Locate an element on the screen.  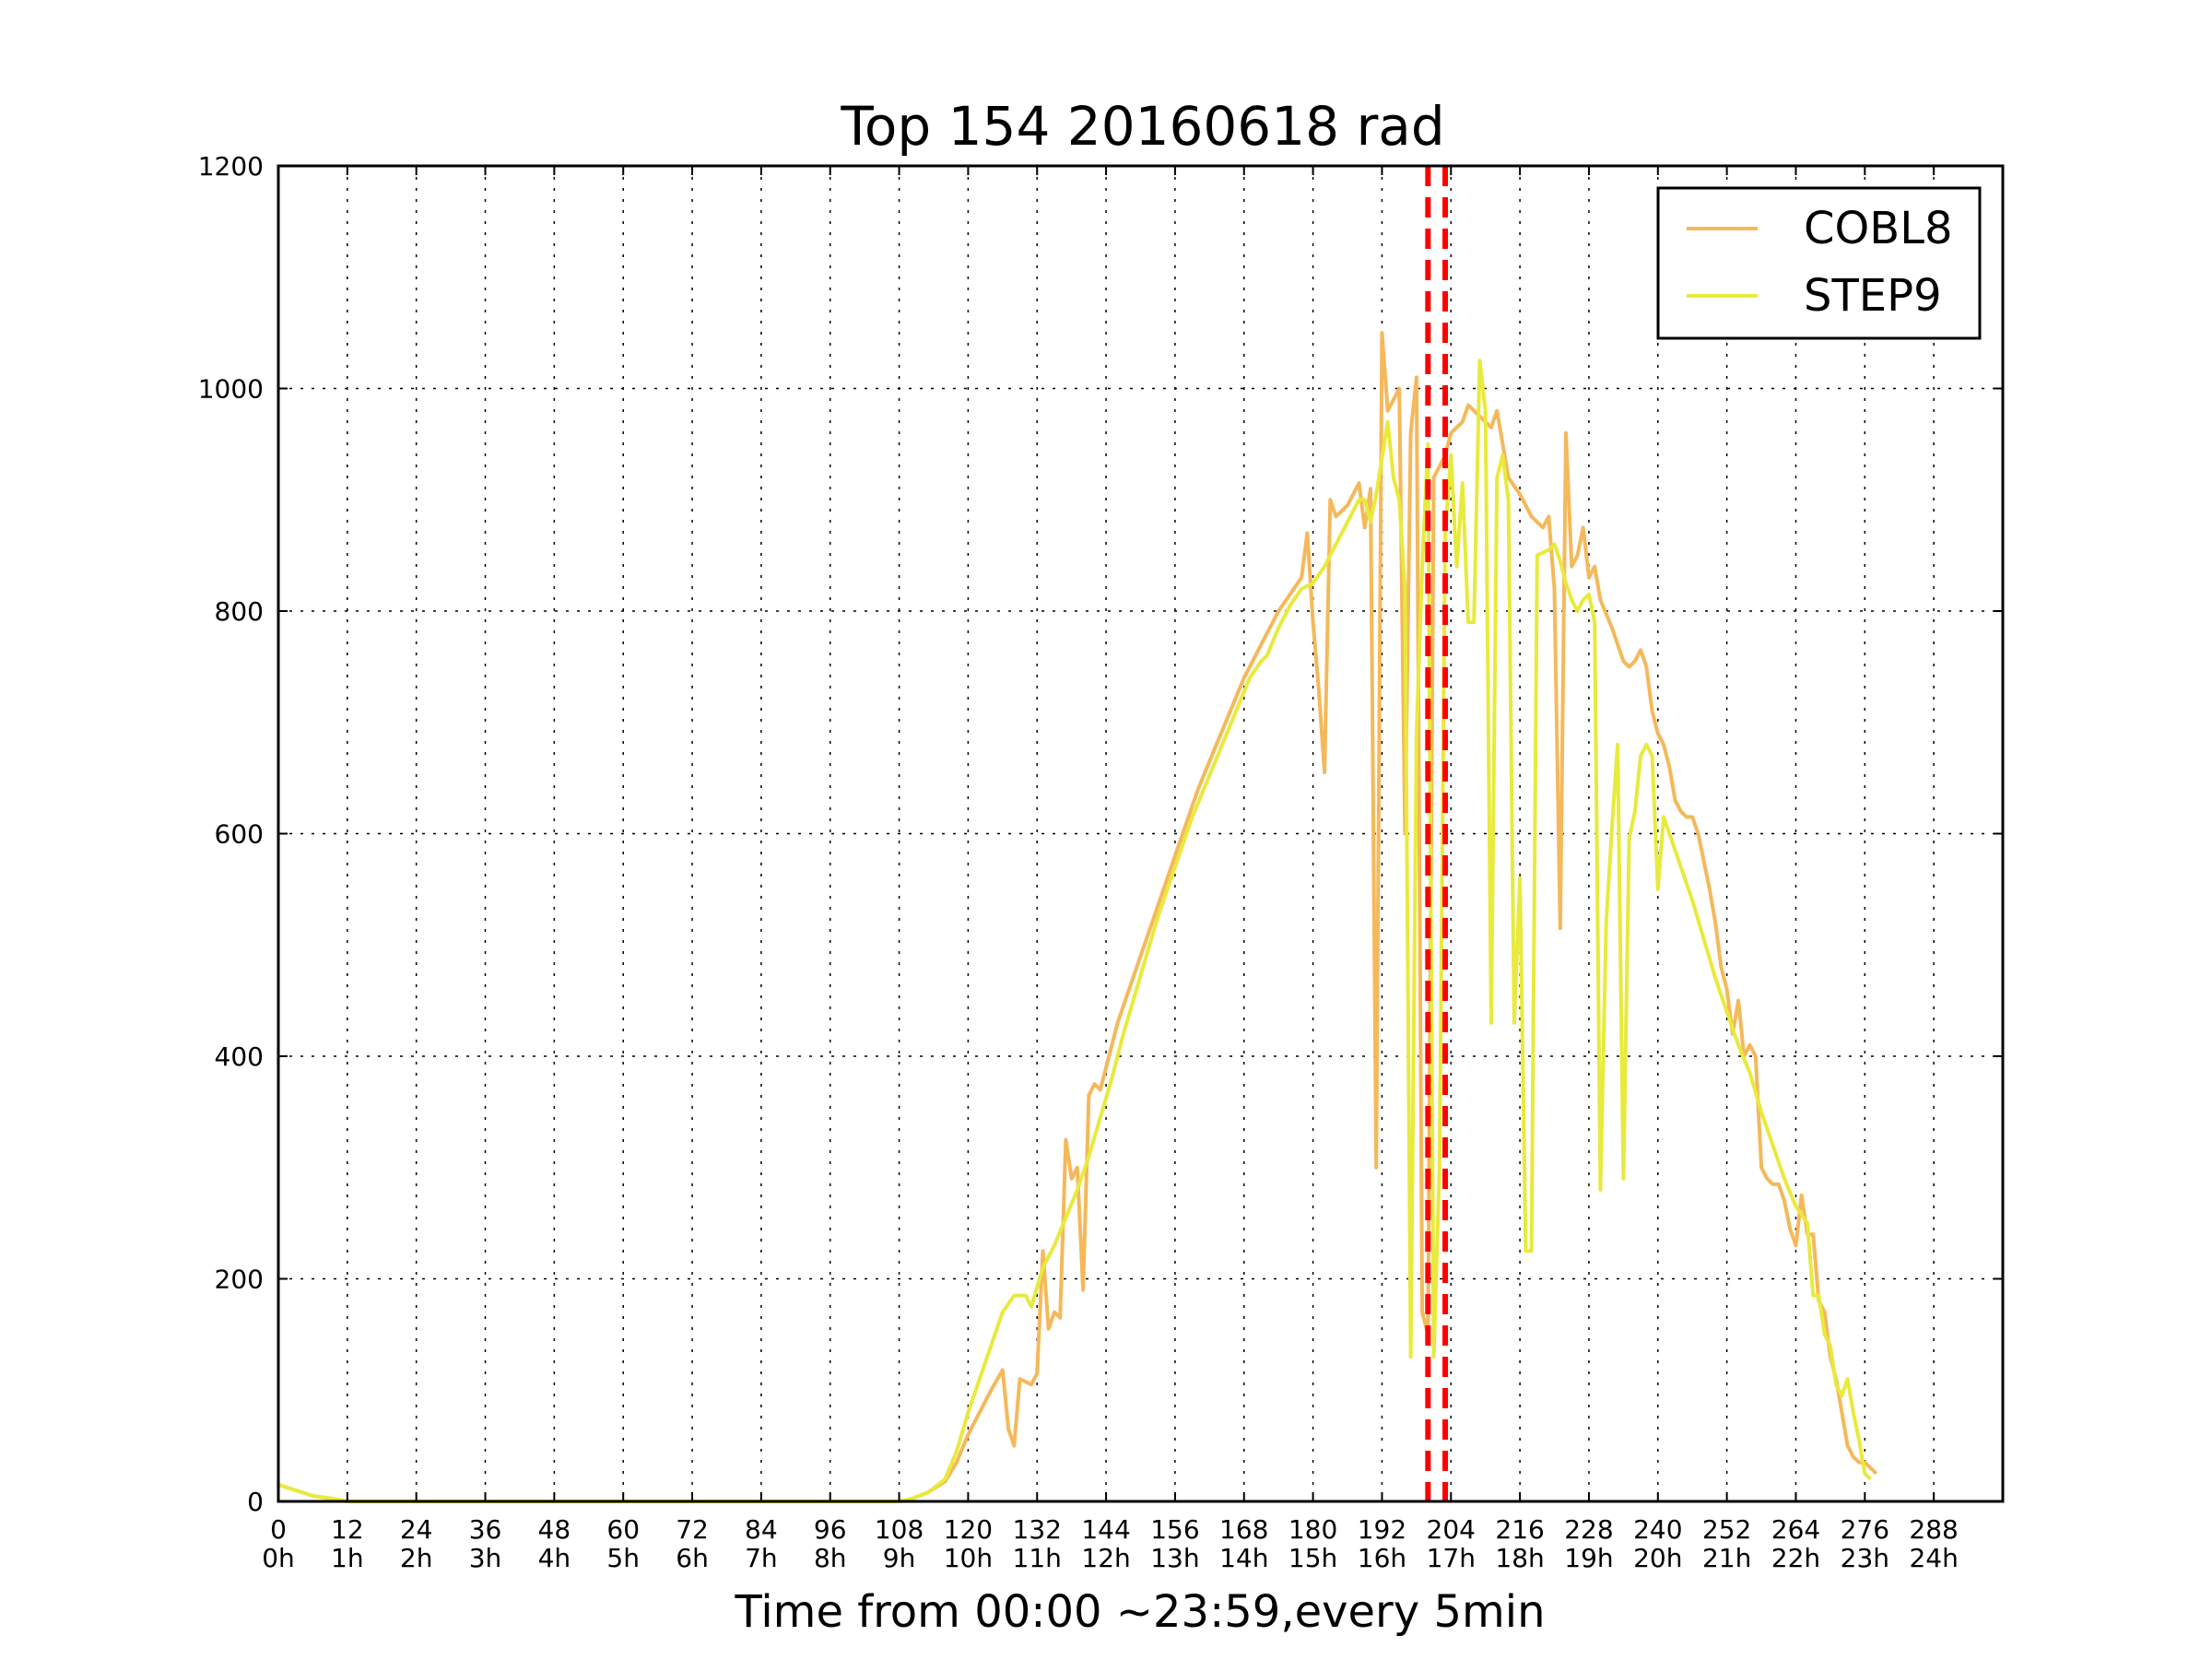
x-tick-hour-label: 16h is located at coordinates (1382, 1558).